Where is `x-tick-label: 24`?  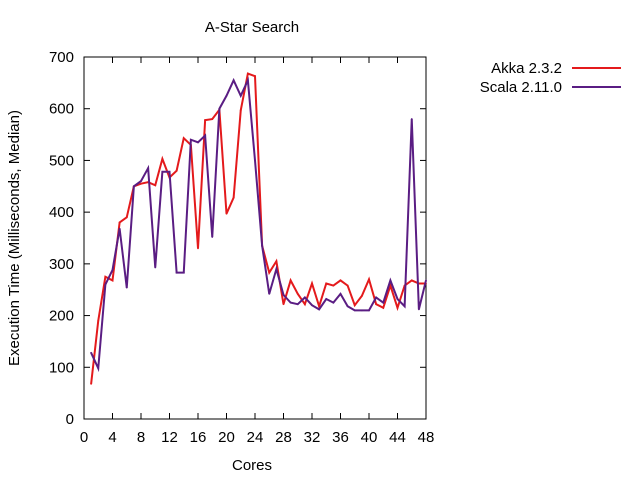
x-tick-label: 24 is located at coordinates (255, 437).